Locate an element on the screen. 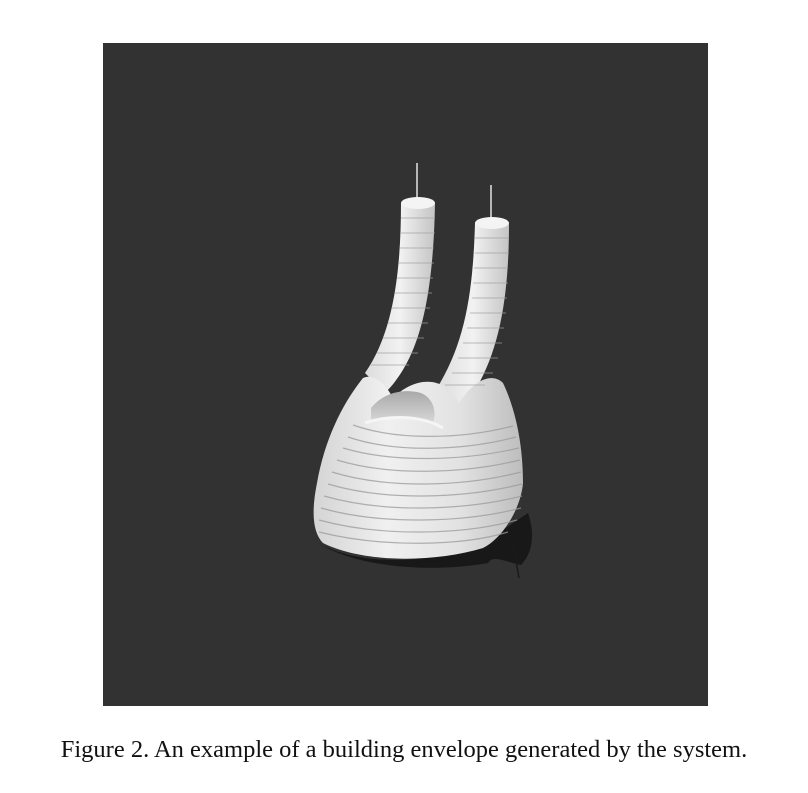  building-envelope-render is located at coordinates (423, 371).